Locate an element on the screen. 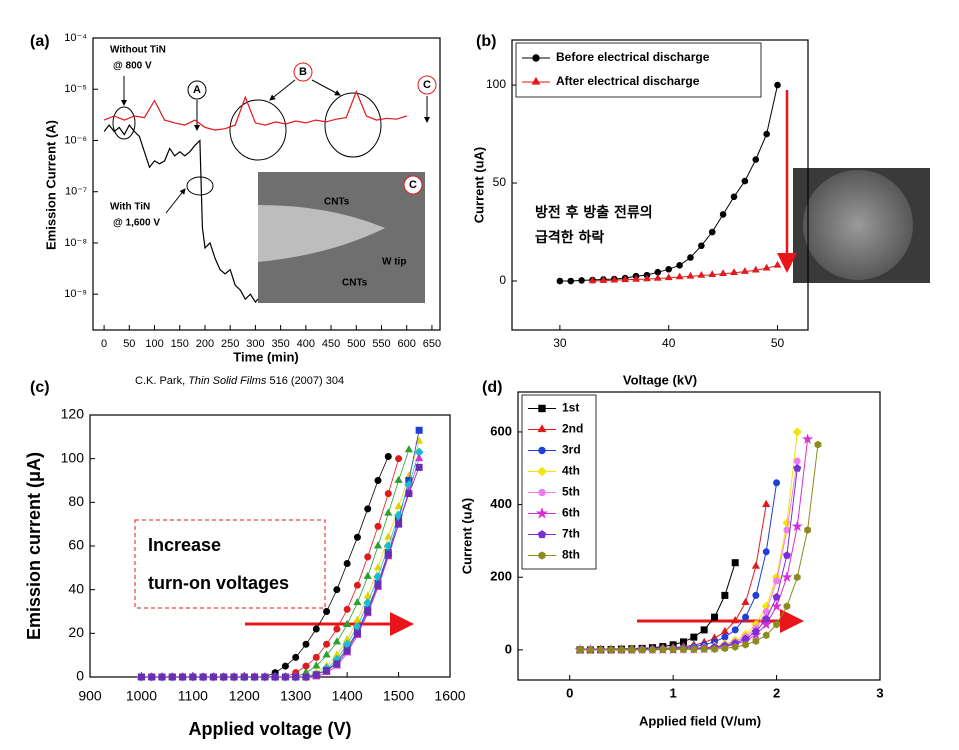 The width and height of the screenshot is (959, 750). x-tick-label: 300 is located at coordinates (255, 344).